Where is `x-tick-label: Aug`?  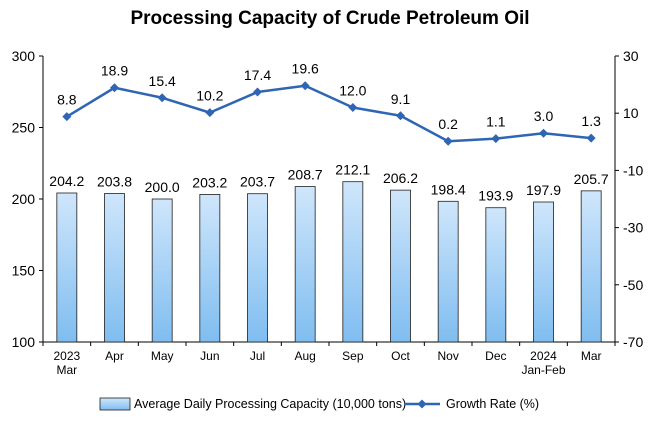
x-tick-label: Aug is located at coordinates (304, 356).